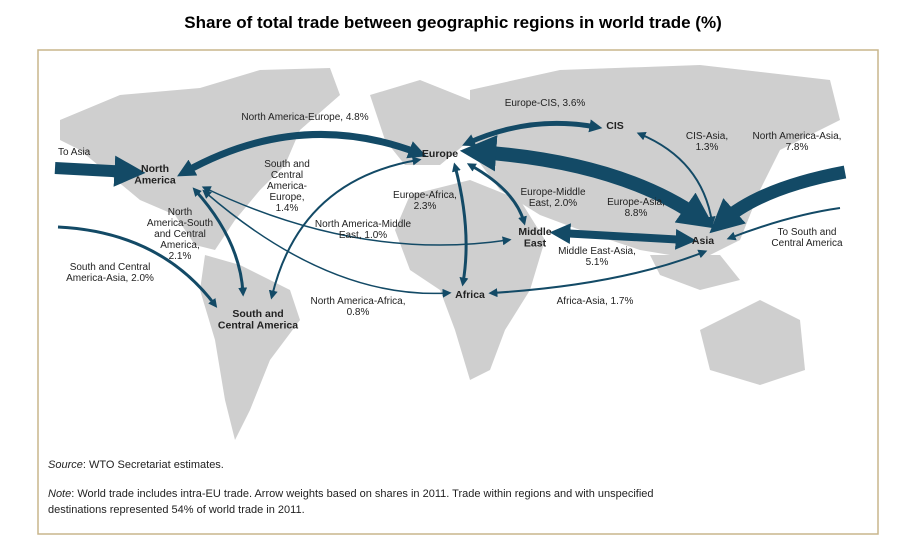 This screenshot has width=906, height=549. Describe the element at coordinates (180, 212) in the screenshot. I see `flow-label: North` at that location.